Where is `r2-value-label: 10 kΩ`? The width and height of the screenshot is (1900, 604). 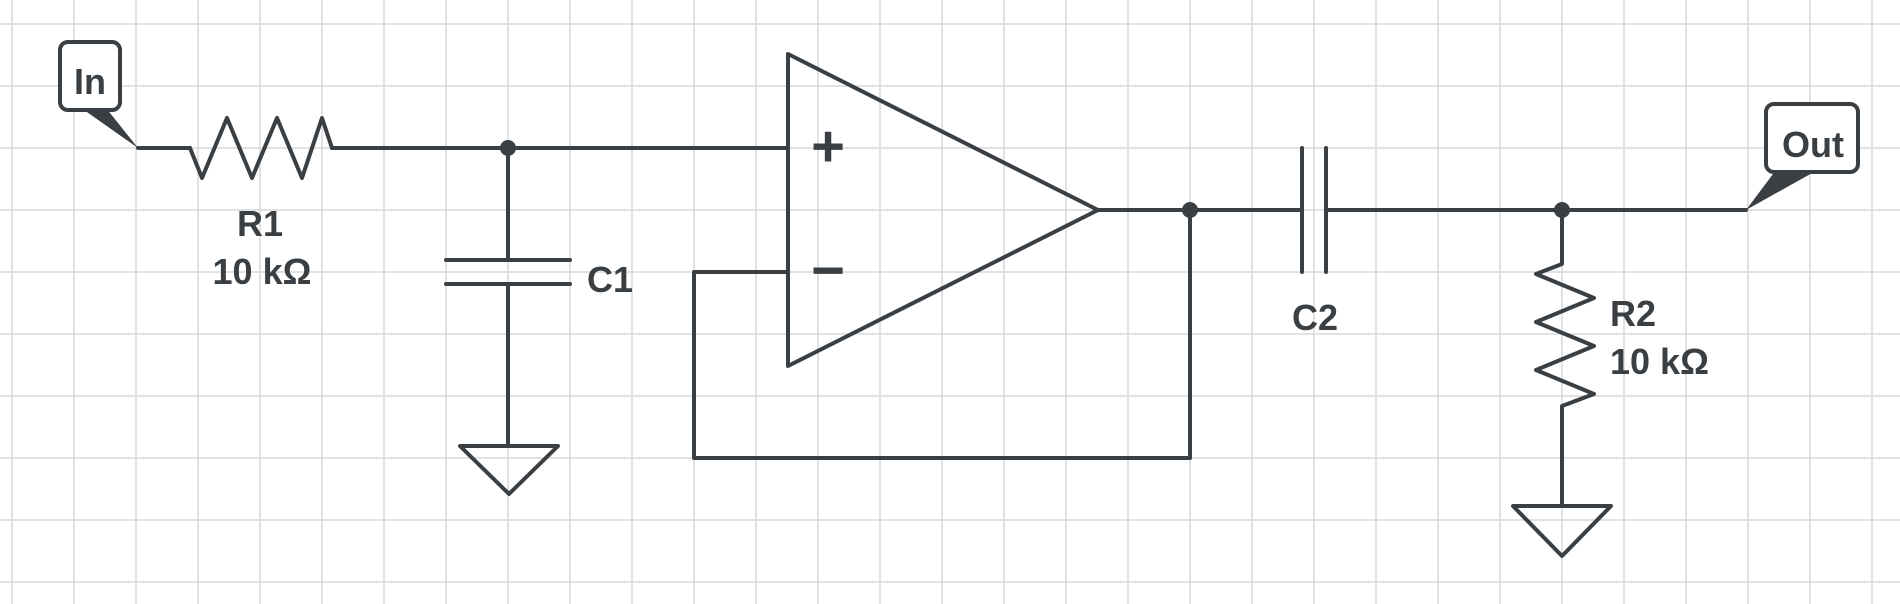 r2-value-label: 10 kΩ is located at coordinates (1659, 361).